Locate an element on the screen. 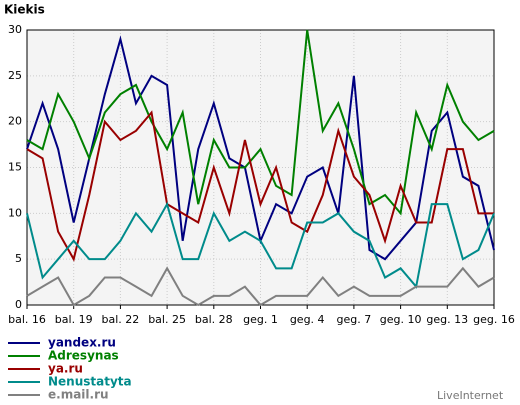  x-tick-label: geg. 7 is located at coordinates (354, 319).